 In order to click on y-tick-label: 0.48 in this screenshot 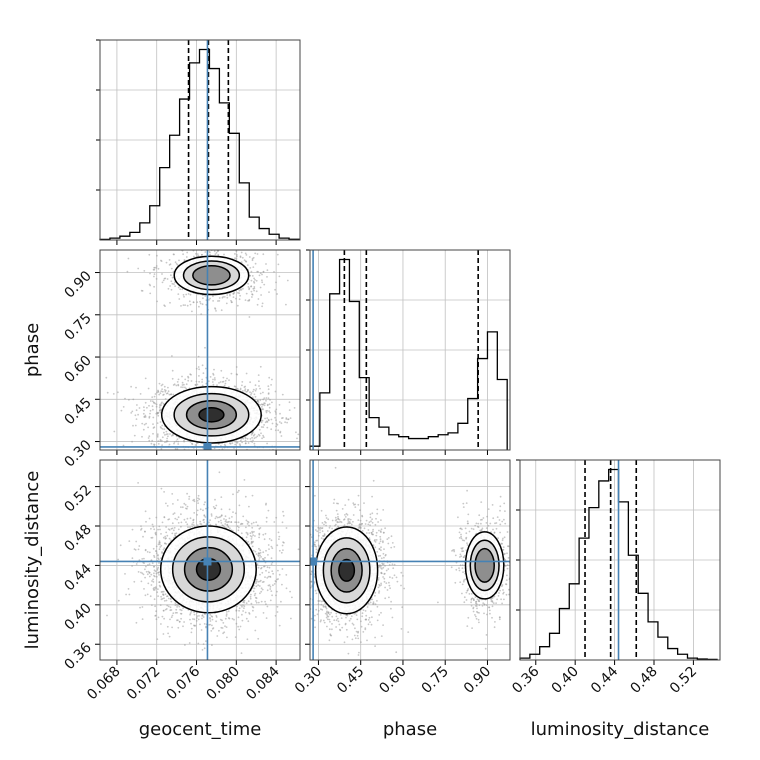, I will do `click(77, 538)`.